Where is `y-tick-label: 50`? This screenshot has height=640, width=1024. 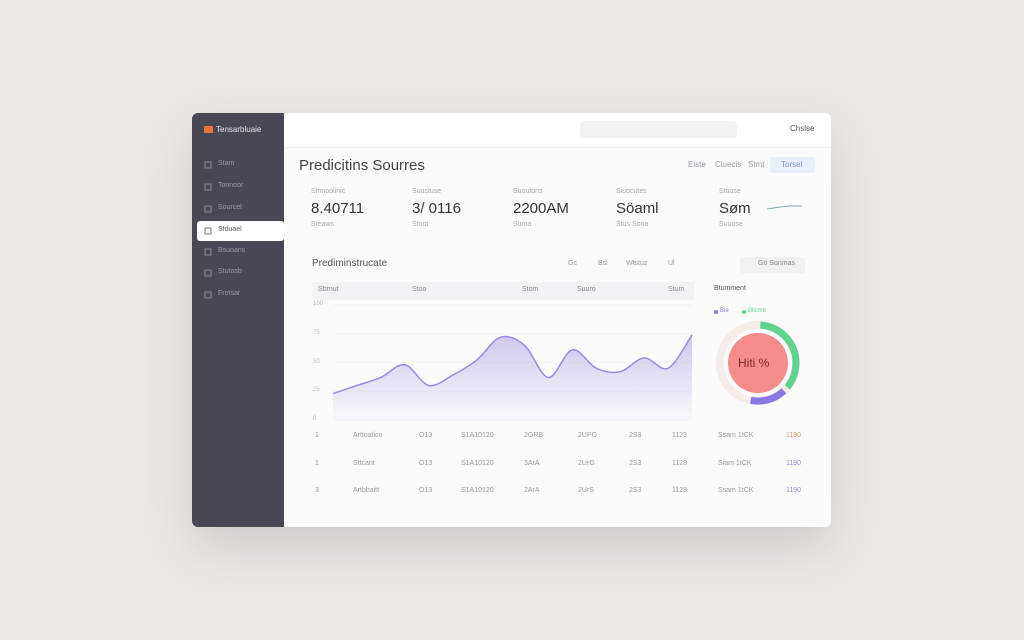 y-tick-label: 50 is located at coordinates (316, 361).